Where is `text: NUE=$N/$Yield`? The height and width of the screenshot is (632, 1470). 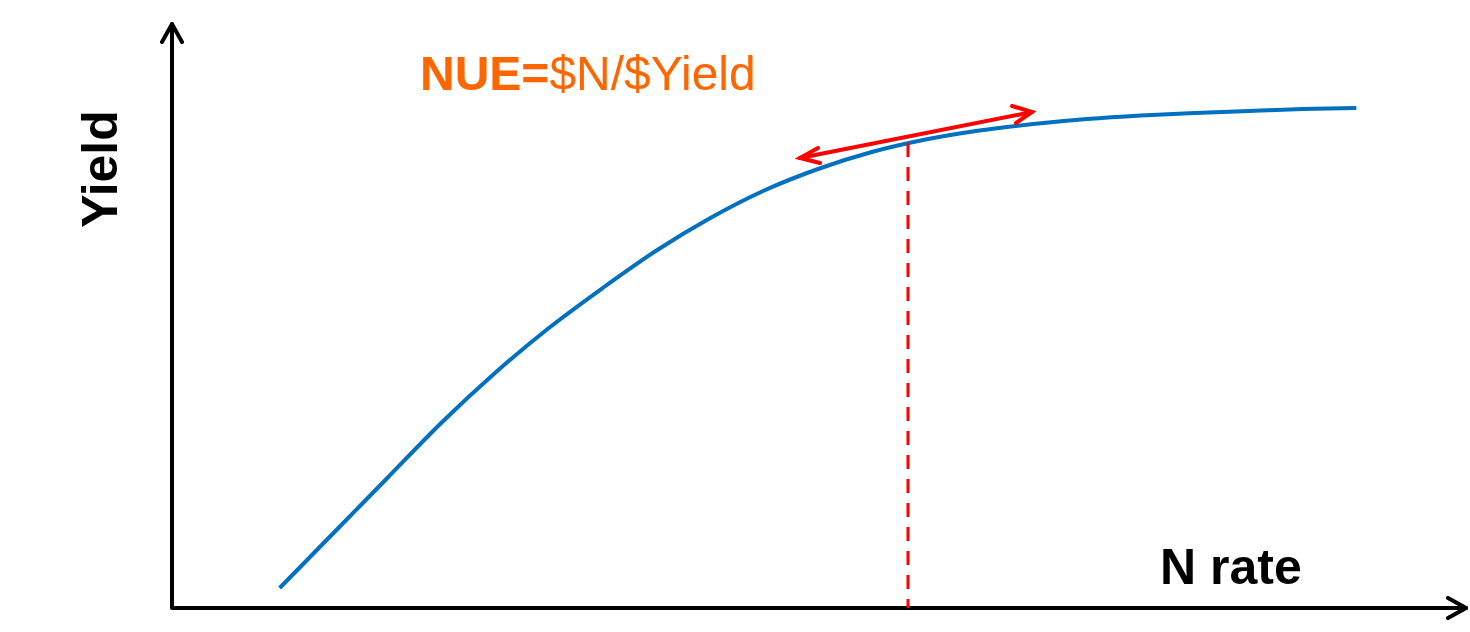 text: NUE=$N/$Yield is located at coordinates (588, 73).